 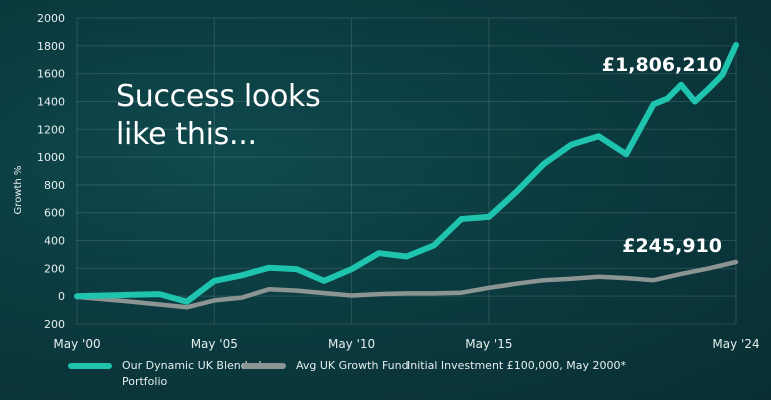 I want to click on legend-item-avg-fund: Avg UK Growth Fund, so click(x=325, y=366).